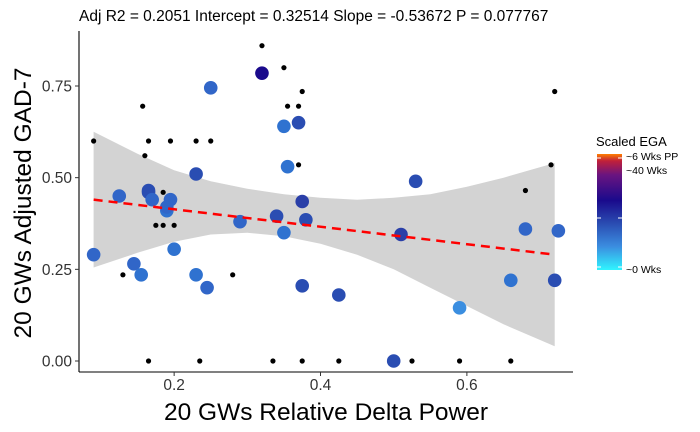 Image resolution: width=700 pixels, height=432 pixels. Describe the element at coordinates (23, 203) in the screenshot. I see `y-axis-title: 20 GWs Adjusted GAD-7` at that location.